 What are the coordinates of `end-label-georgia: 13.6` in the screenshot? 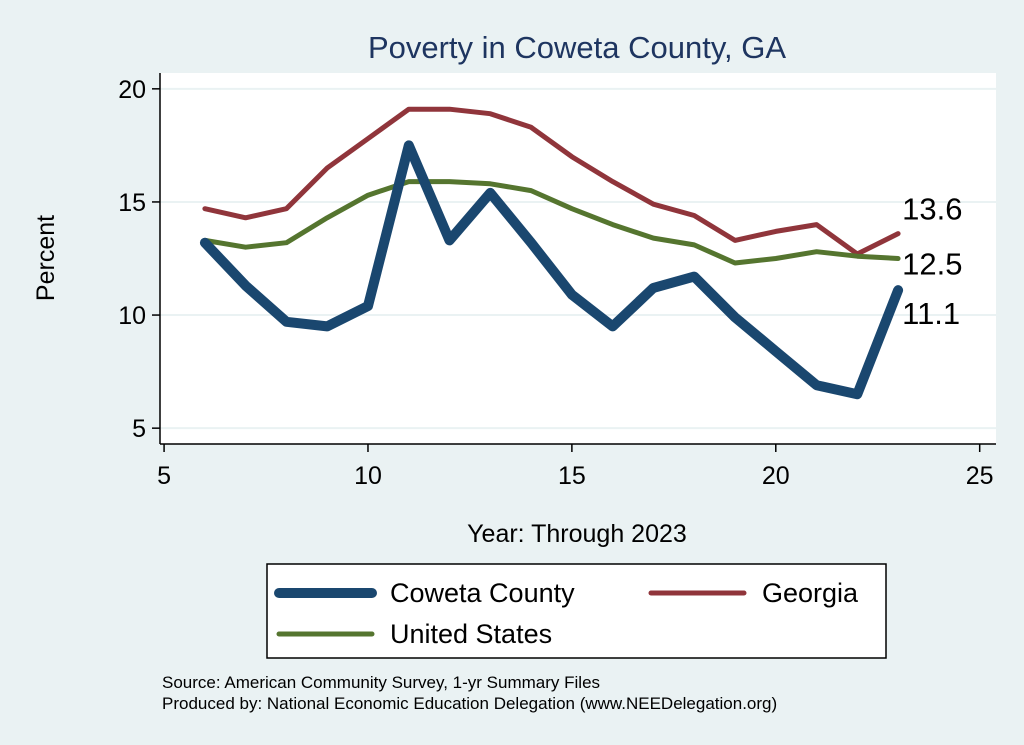 It's located at (932, 209).